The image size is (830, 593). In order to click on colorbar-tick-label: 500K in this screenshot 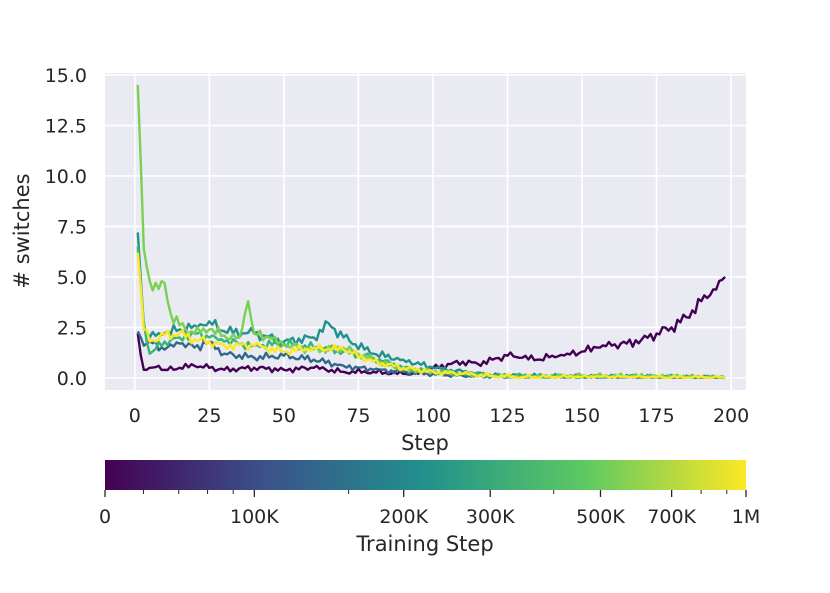, I will do `click(600, 517)`.